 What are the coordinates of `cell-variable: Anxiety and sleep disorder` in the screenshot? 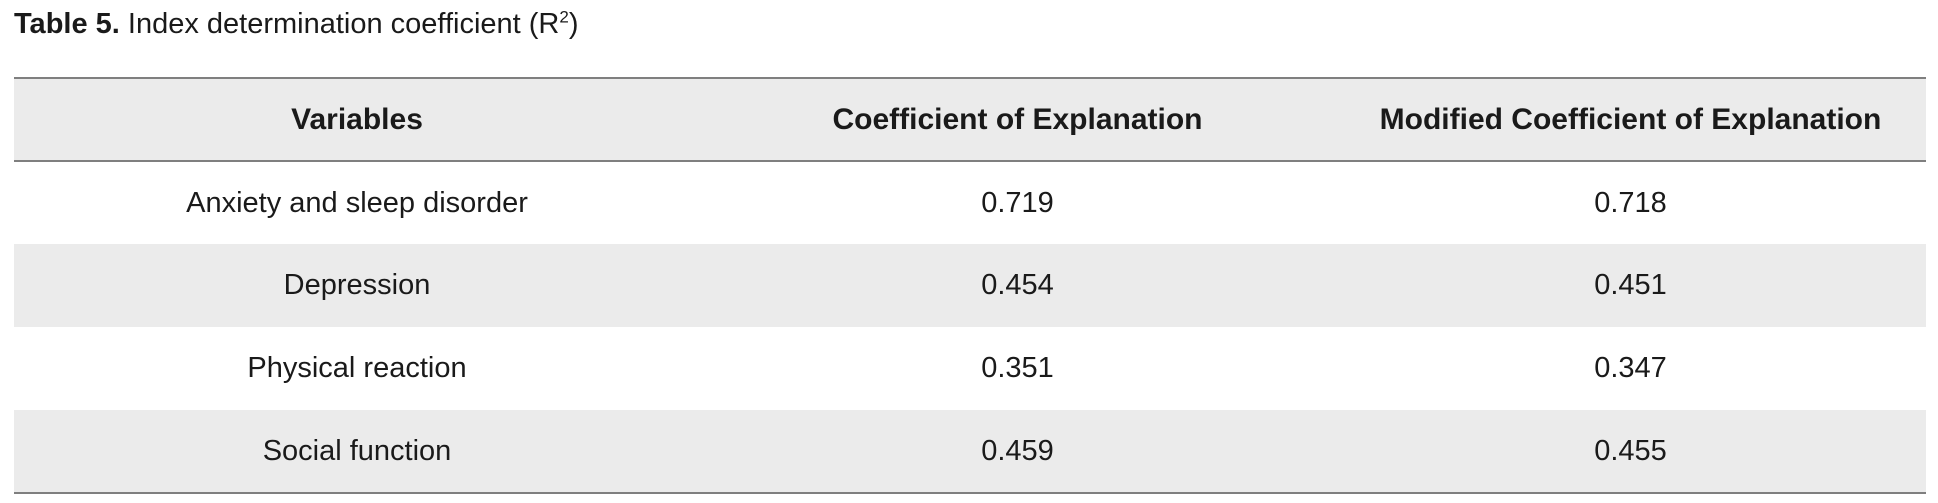 It's located at (357, 202).